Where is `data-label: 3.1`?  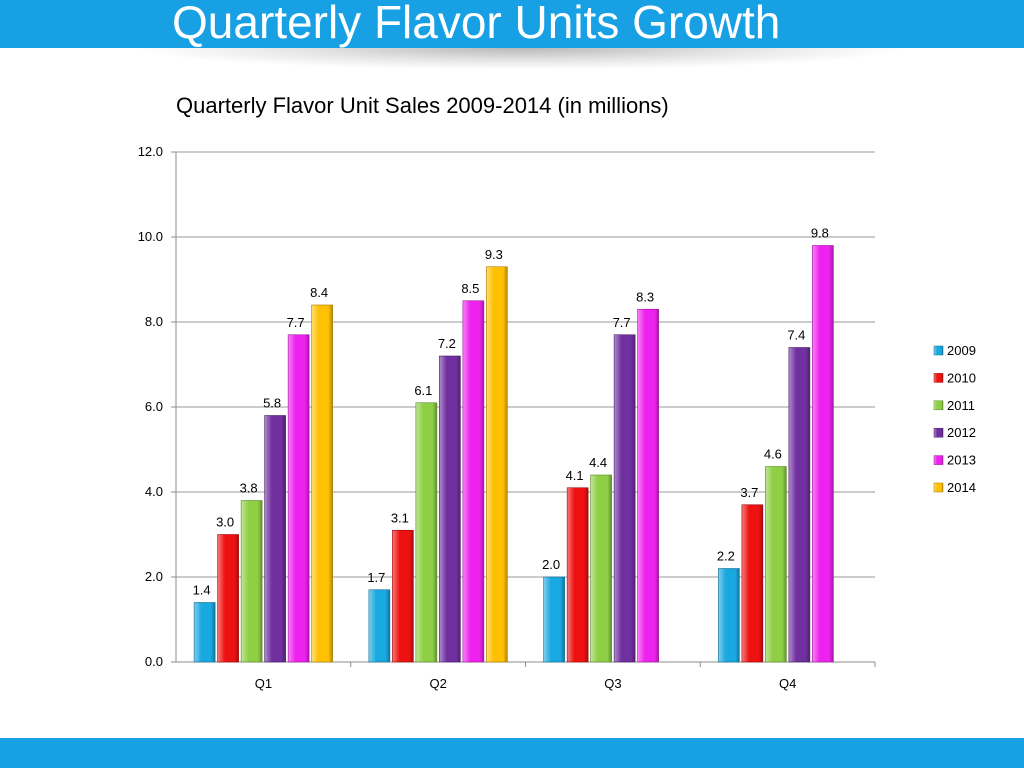 data-label: 3.1 is located at coordinates (400, 517).